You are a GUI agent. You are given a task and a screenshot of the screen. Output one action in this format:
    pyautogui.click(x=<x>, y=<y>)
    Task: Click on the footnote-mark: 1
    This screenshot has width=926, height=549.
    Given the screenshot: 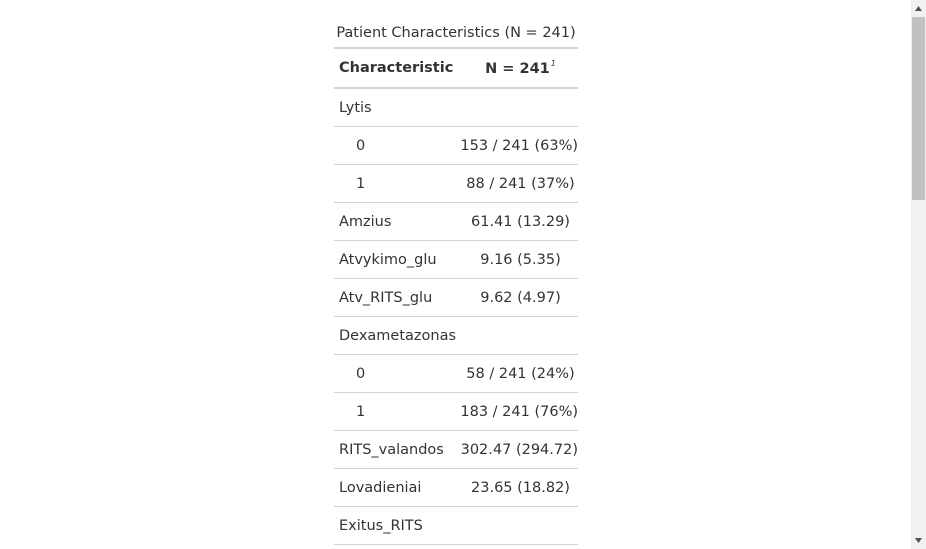 What is the action you would take?
    pyautogui.click(x=553, y=63)
    